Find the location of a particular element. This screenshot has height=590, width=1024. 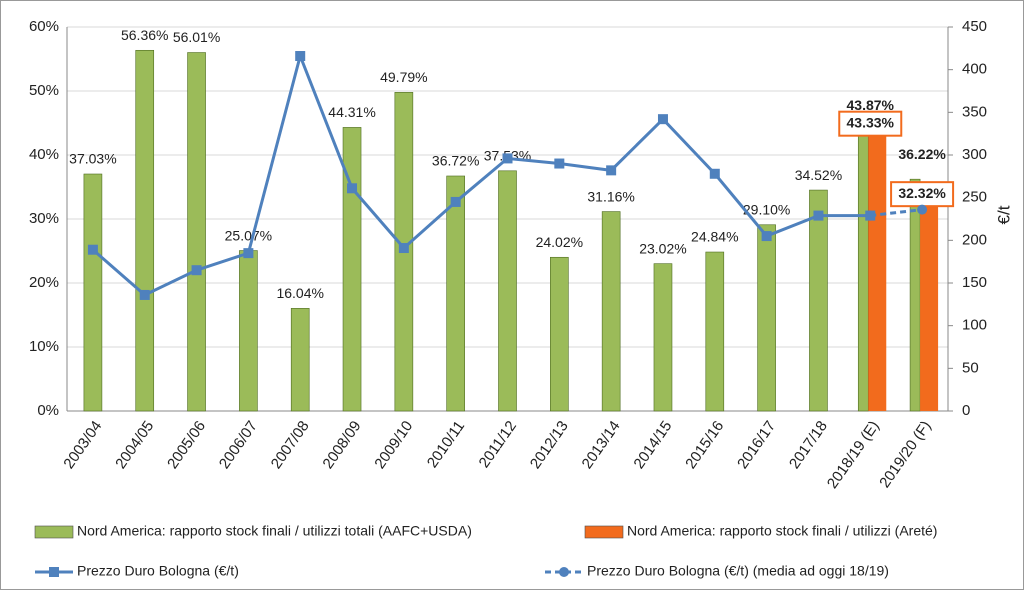

data-label: 24.84% is located at coordinates (714, 237).